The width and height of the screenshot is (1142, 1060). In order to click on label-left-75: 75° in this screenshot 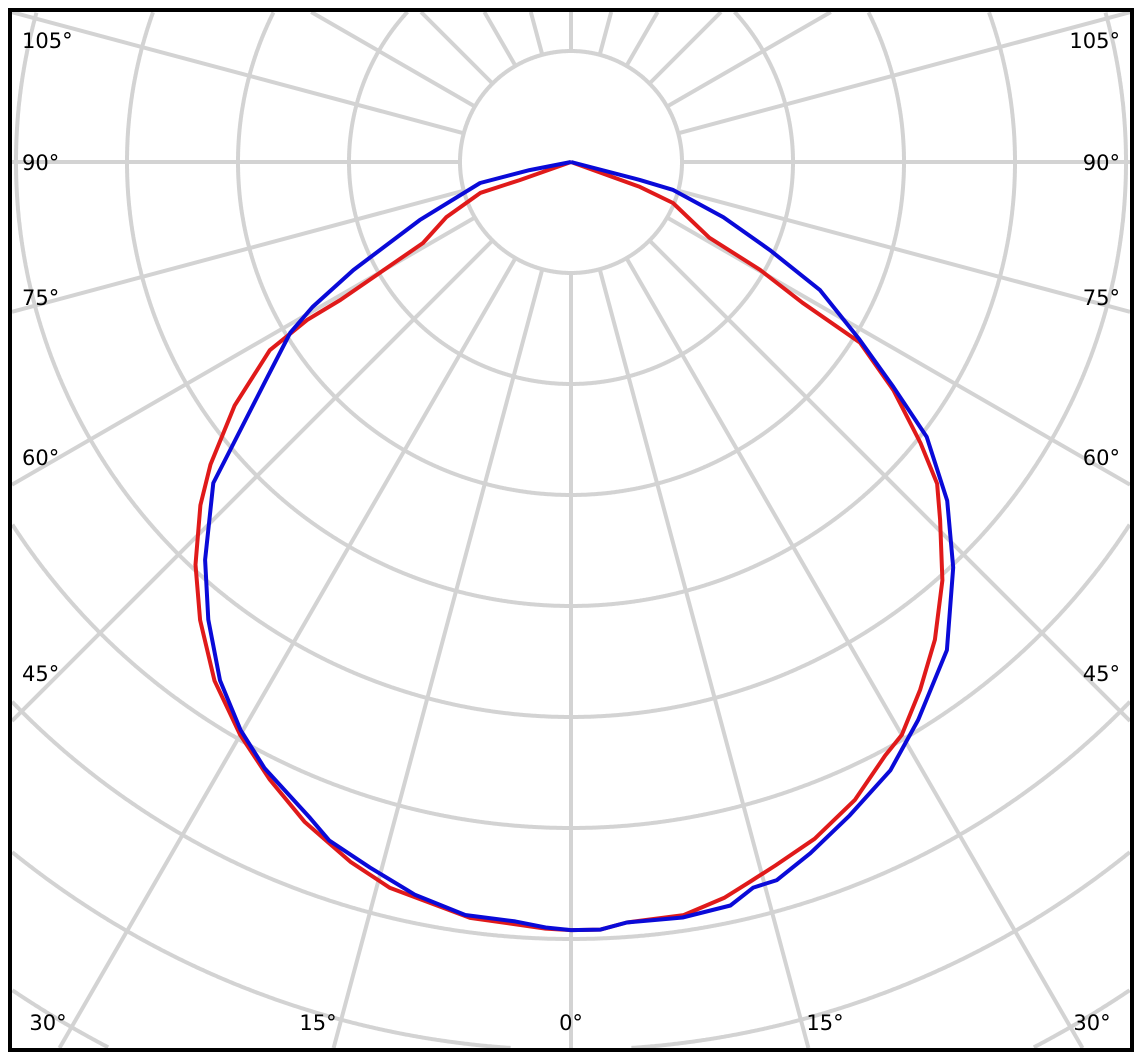, I will do `click(40, 298)`.